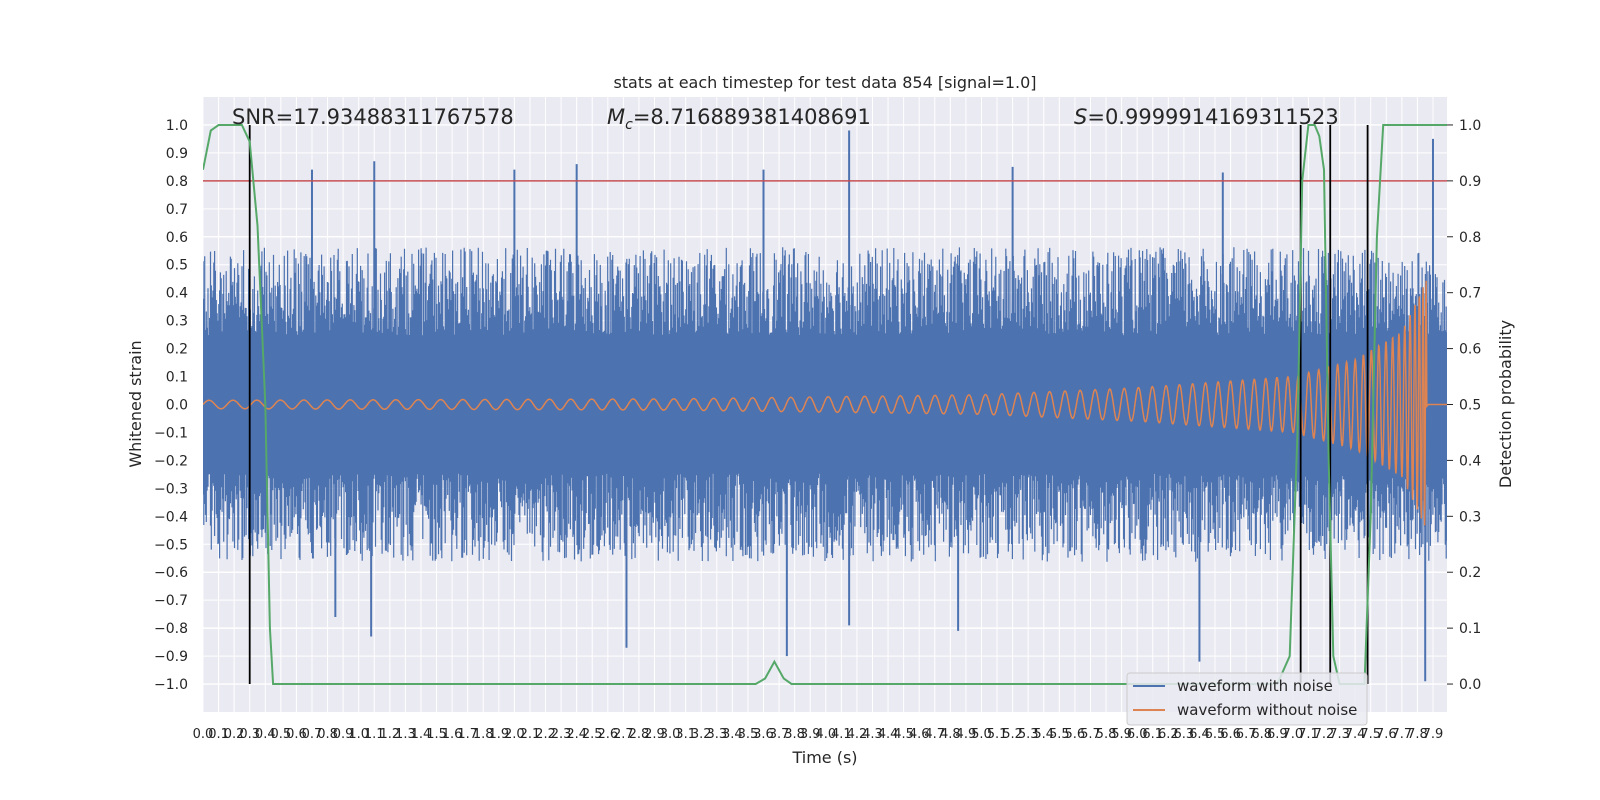 This screenshot has width=1600, height=800. Describe the element at coordinates (203, 734) in the screenshot. I see `x-tick-label: 0.0` at that location.